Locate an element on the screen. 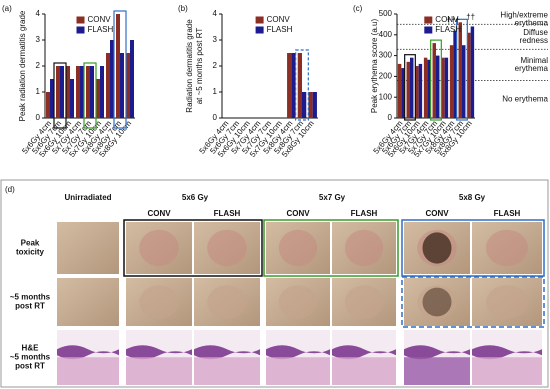  y-tick-label: 4 is located at coordinates (215, 13).